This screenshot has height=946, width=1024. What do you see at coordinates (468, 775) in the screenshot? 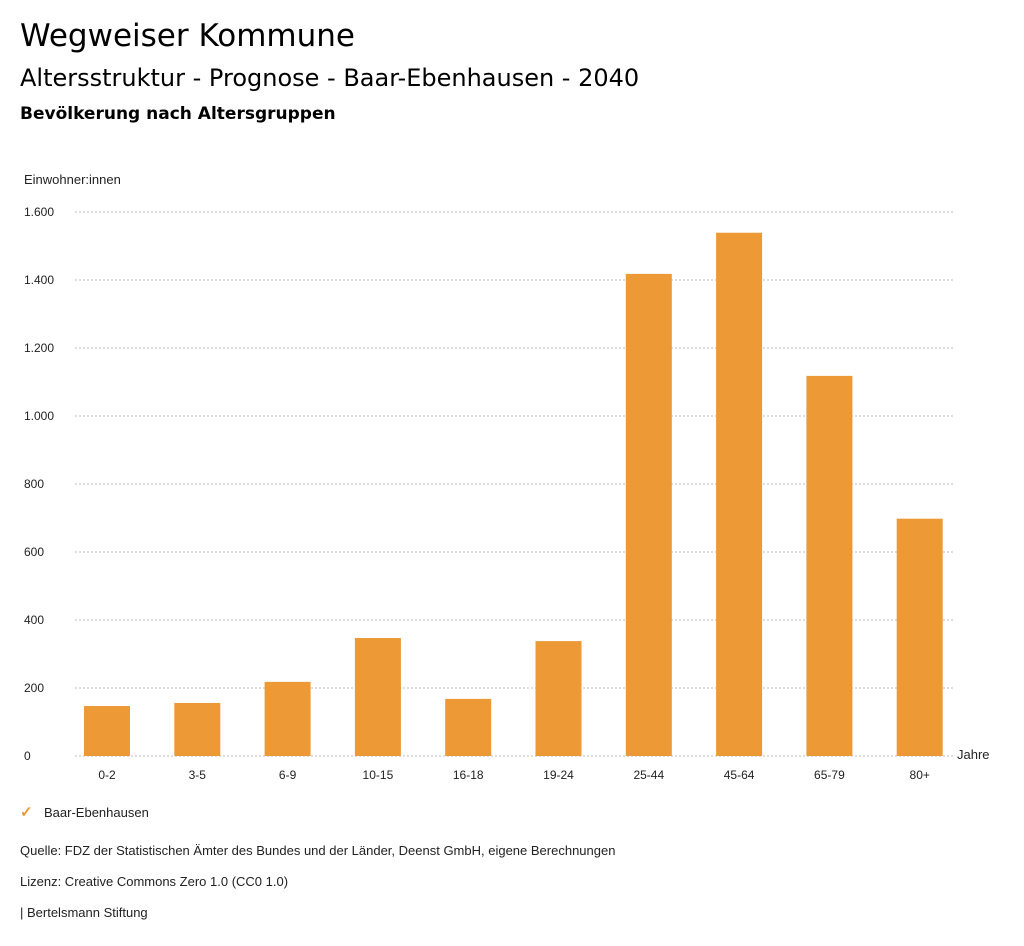
I see `x-tick-label: 16-18` at bounding box center [468, 775].